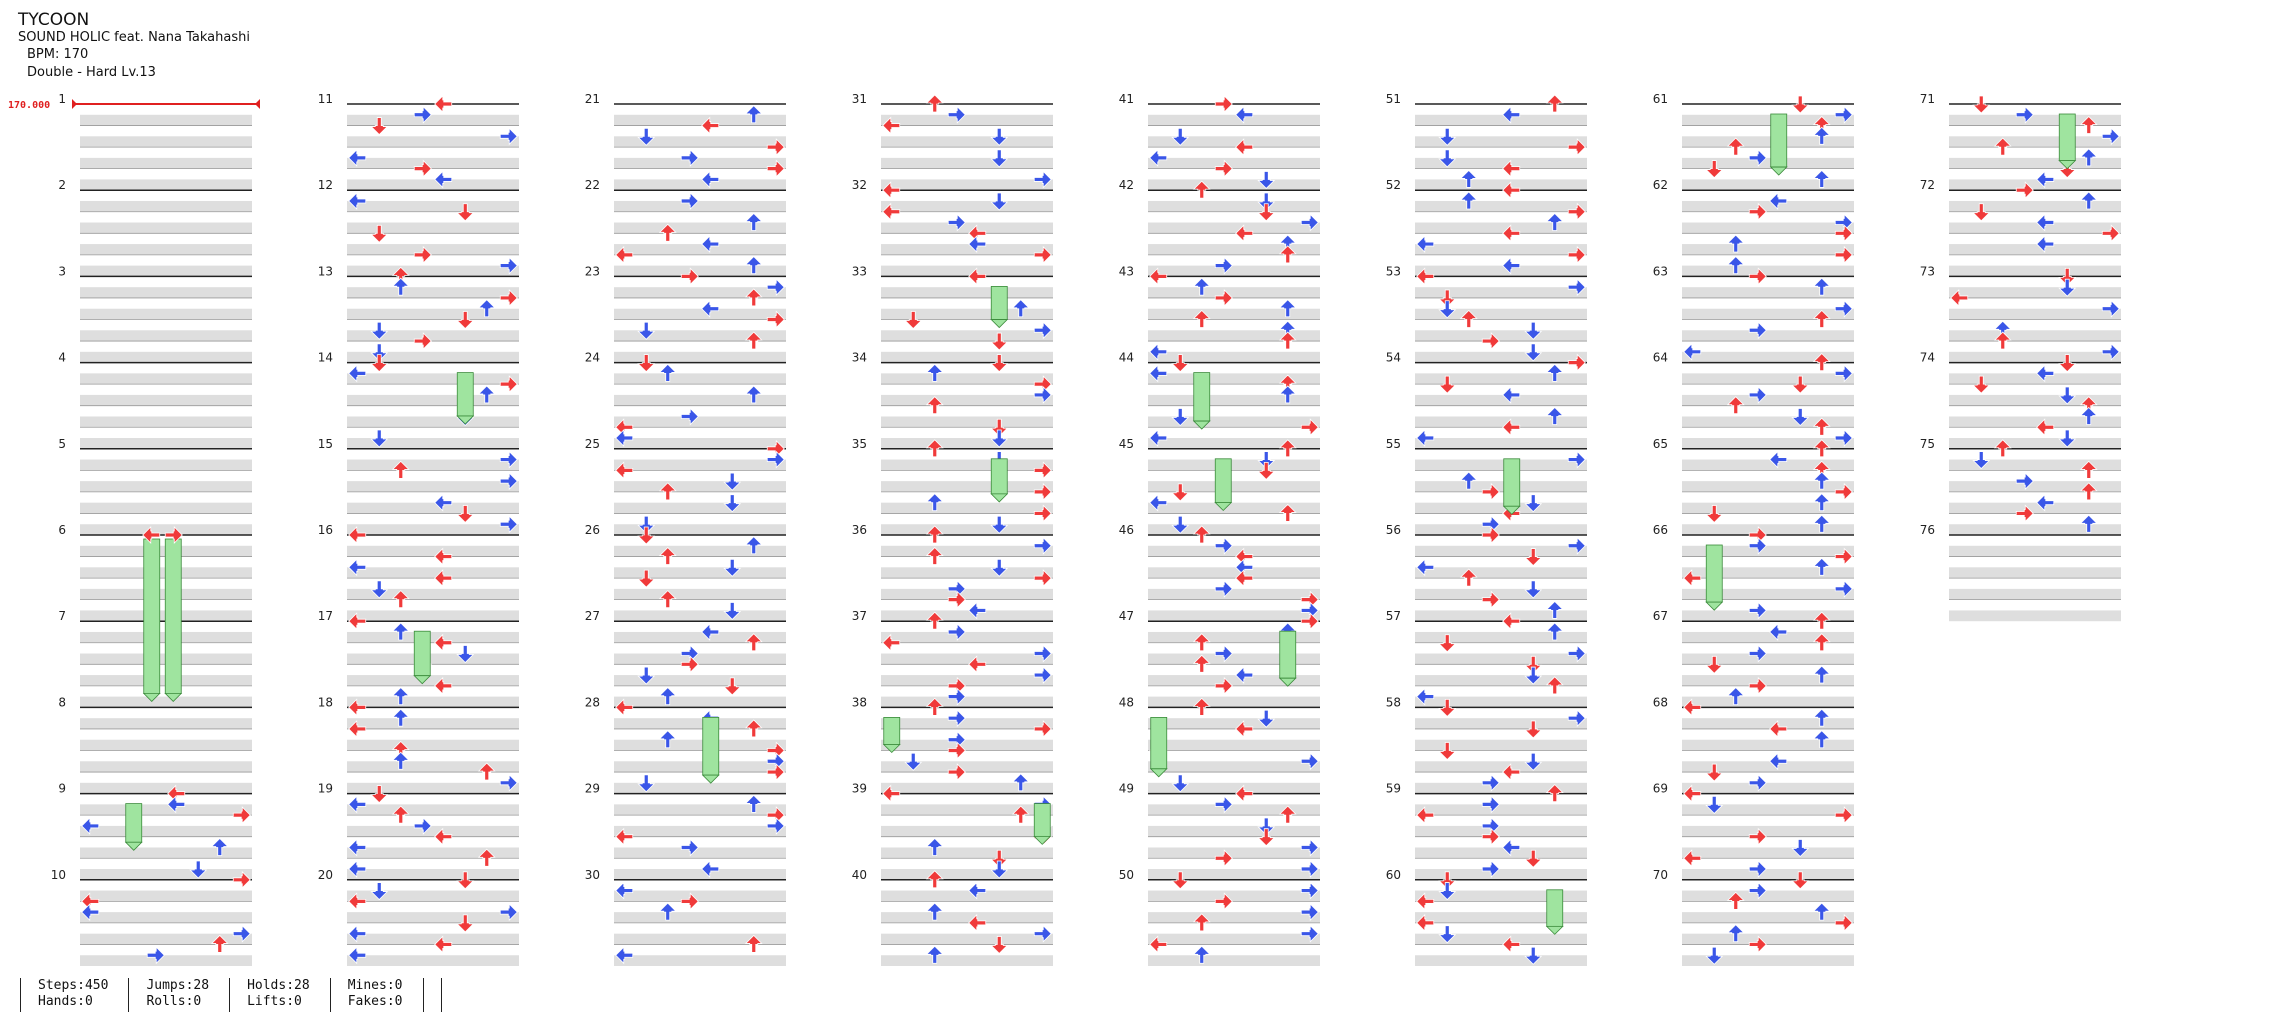  Describe the element at coordinates (592, 702) in the screenshot. I see `measure-number: 28` at that location.